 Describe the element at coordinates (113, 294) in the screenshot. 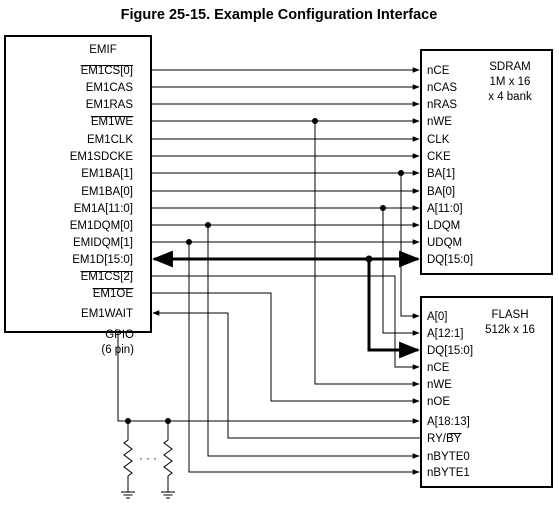

I see `emif-signal-13: EM1OE` at that location.